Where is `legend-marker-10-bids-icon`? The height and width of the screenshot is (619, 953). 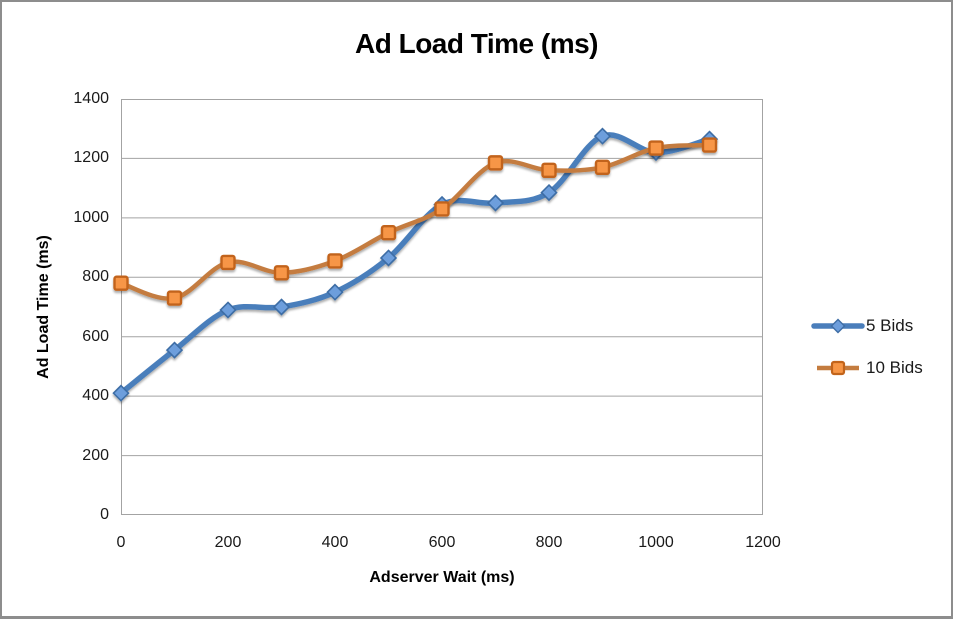 legend-marker-10-bids-icon is located at coordinates (838, 368).